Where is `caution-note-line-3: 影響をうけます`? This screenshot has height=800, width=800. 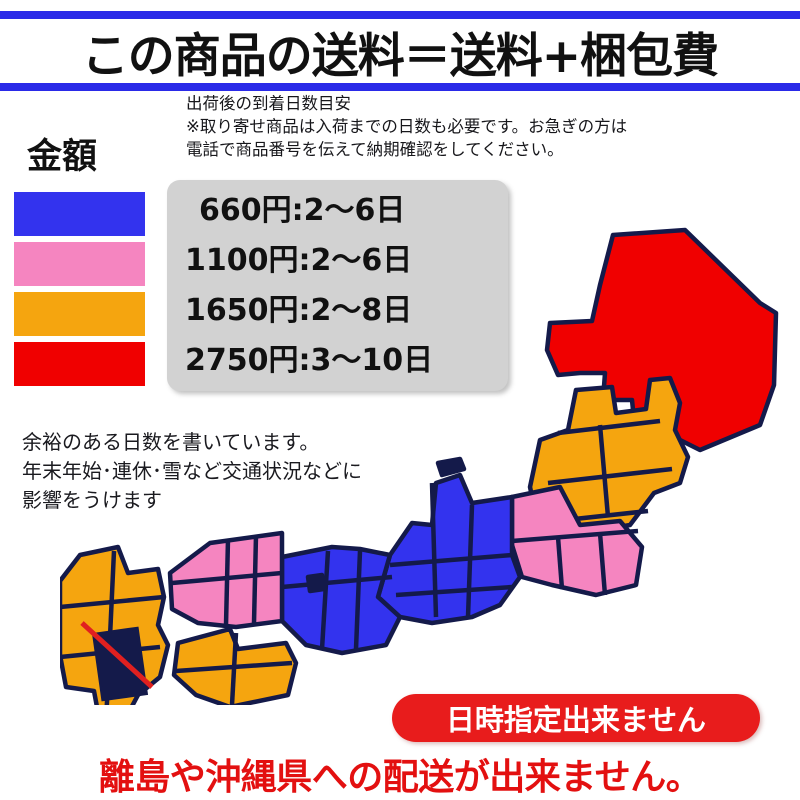
caution-note-line-3: 影響をうけます is located at coordinates (92, 500).